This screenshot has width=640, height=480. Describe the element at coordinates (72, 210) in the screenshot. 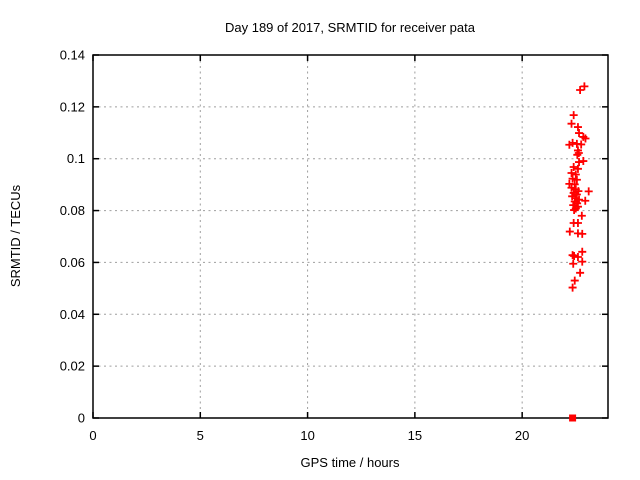

I see `y-tick-label: 0.08` at that location.